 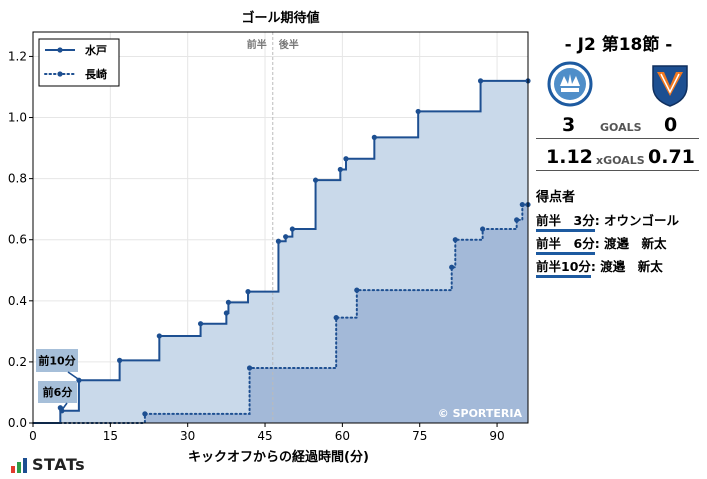 I want to click on scorer-time: 前半 6分, so click(x=565, y=245).